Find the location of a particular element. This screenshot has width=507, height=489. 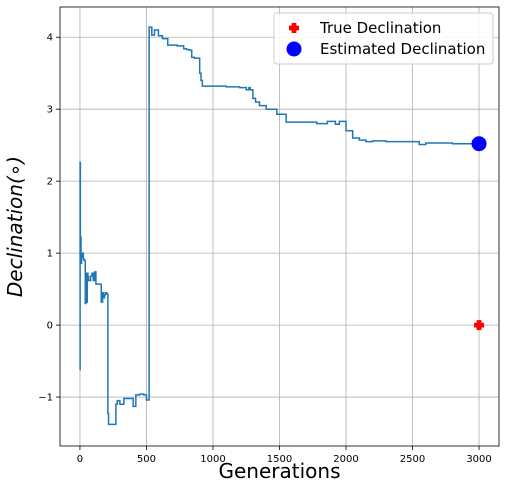

x-axis-label: Generations is located at coordinates (280, 471).